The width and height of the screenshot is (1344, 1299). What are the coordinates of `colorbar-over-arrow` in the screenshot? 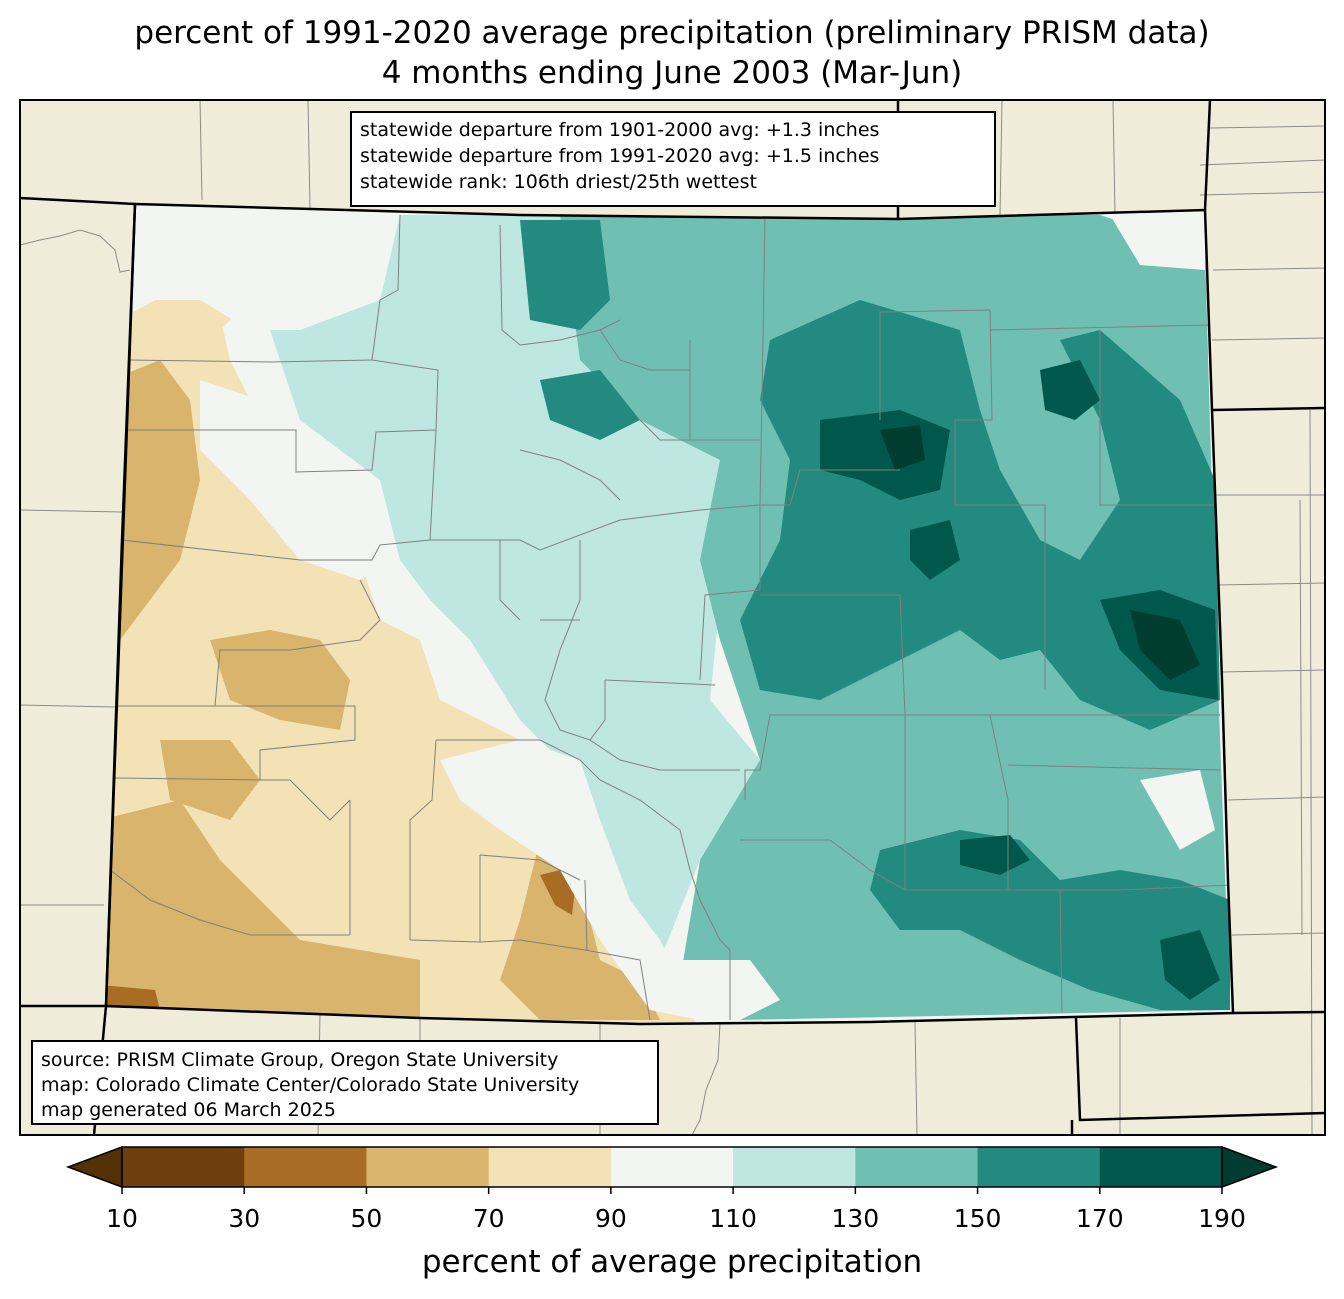 It's located at (1250, 1167).